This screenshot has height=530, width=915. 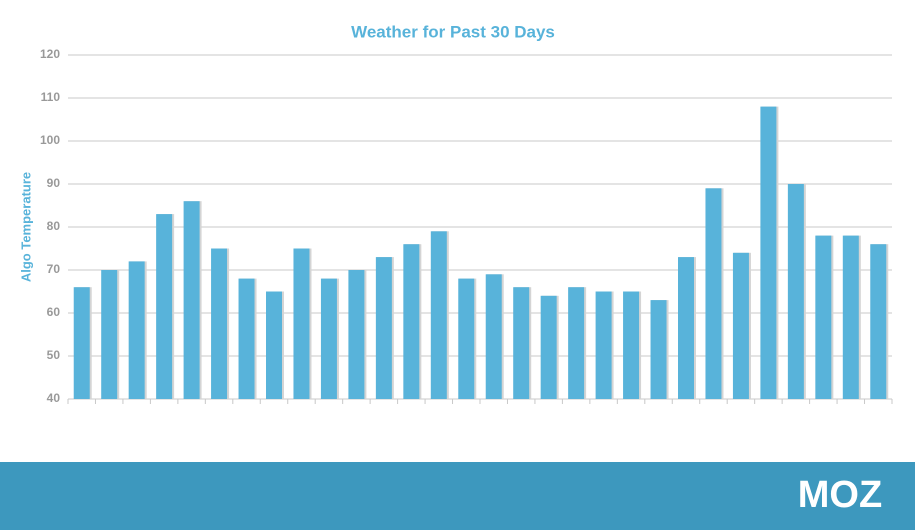 What do you see at coordinates (51, 97) in the screenshot?
I see `y-tick-label: 110` at bounding box center [51, 97].